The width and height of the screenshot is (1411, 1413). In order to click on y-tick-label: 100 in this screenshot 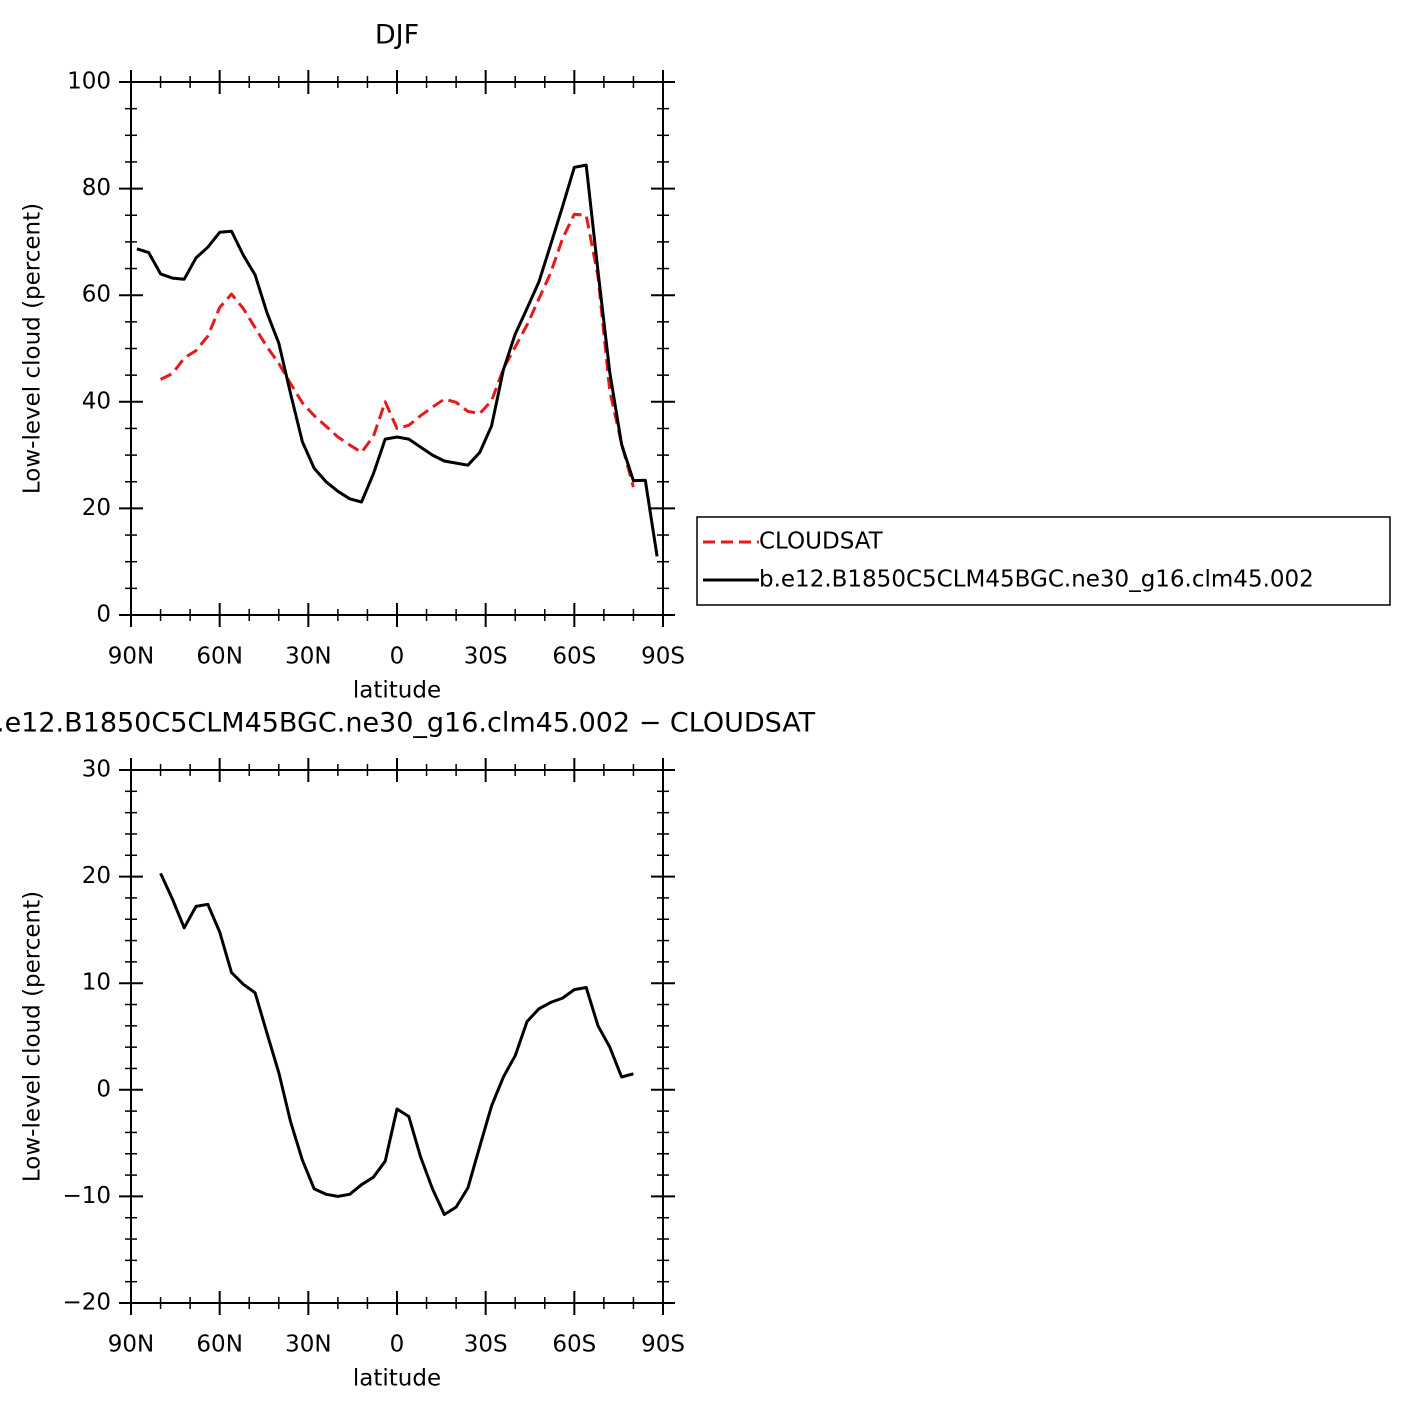, I will do `click(89, 82)`.